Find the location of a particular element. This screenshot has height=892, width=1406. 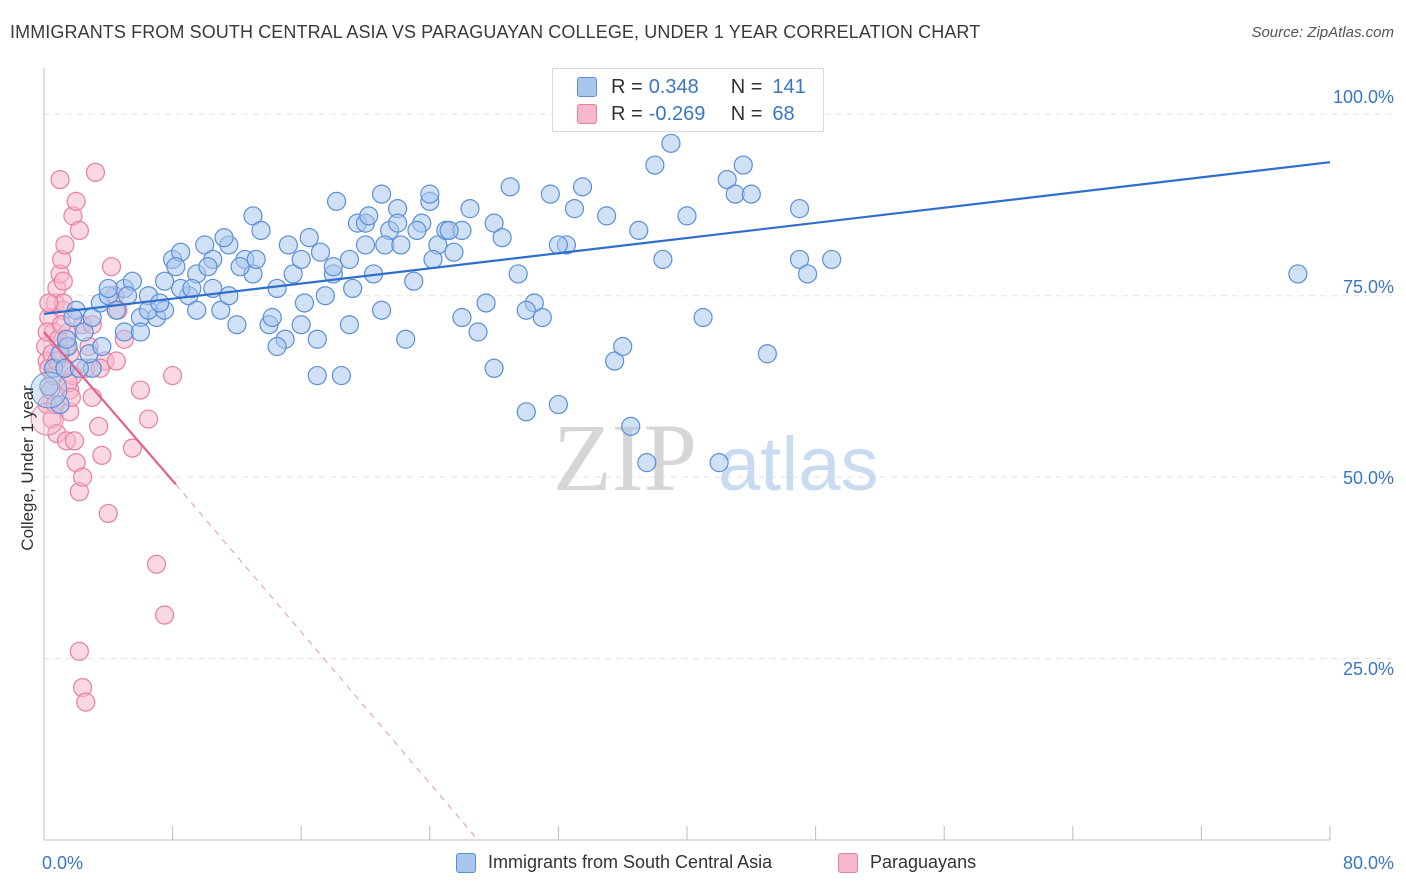

series-paraguayans is located at coordinates (106, 437).